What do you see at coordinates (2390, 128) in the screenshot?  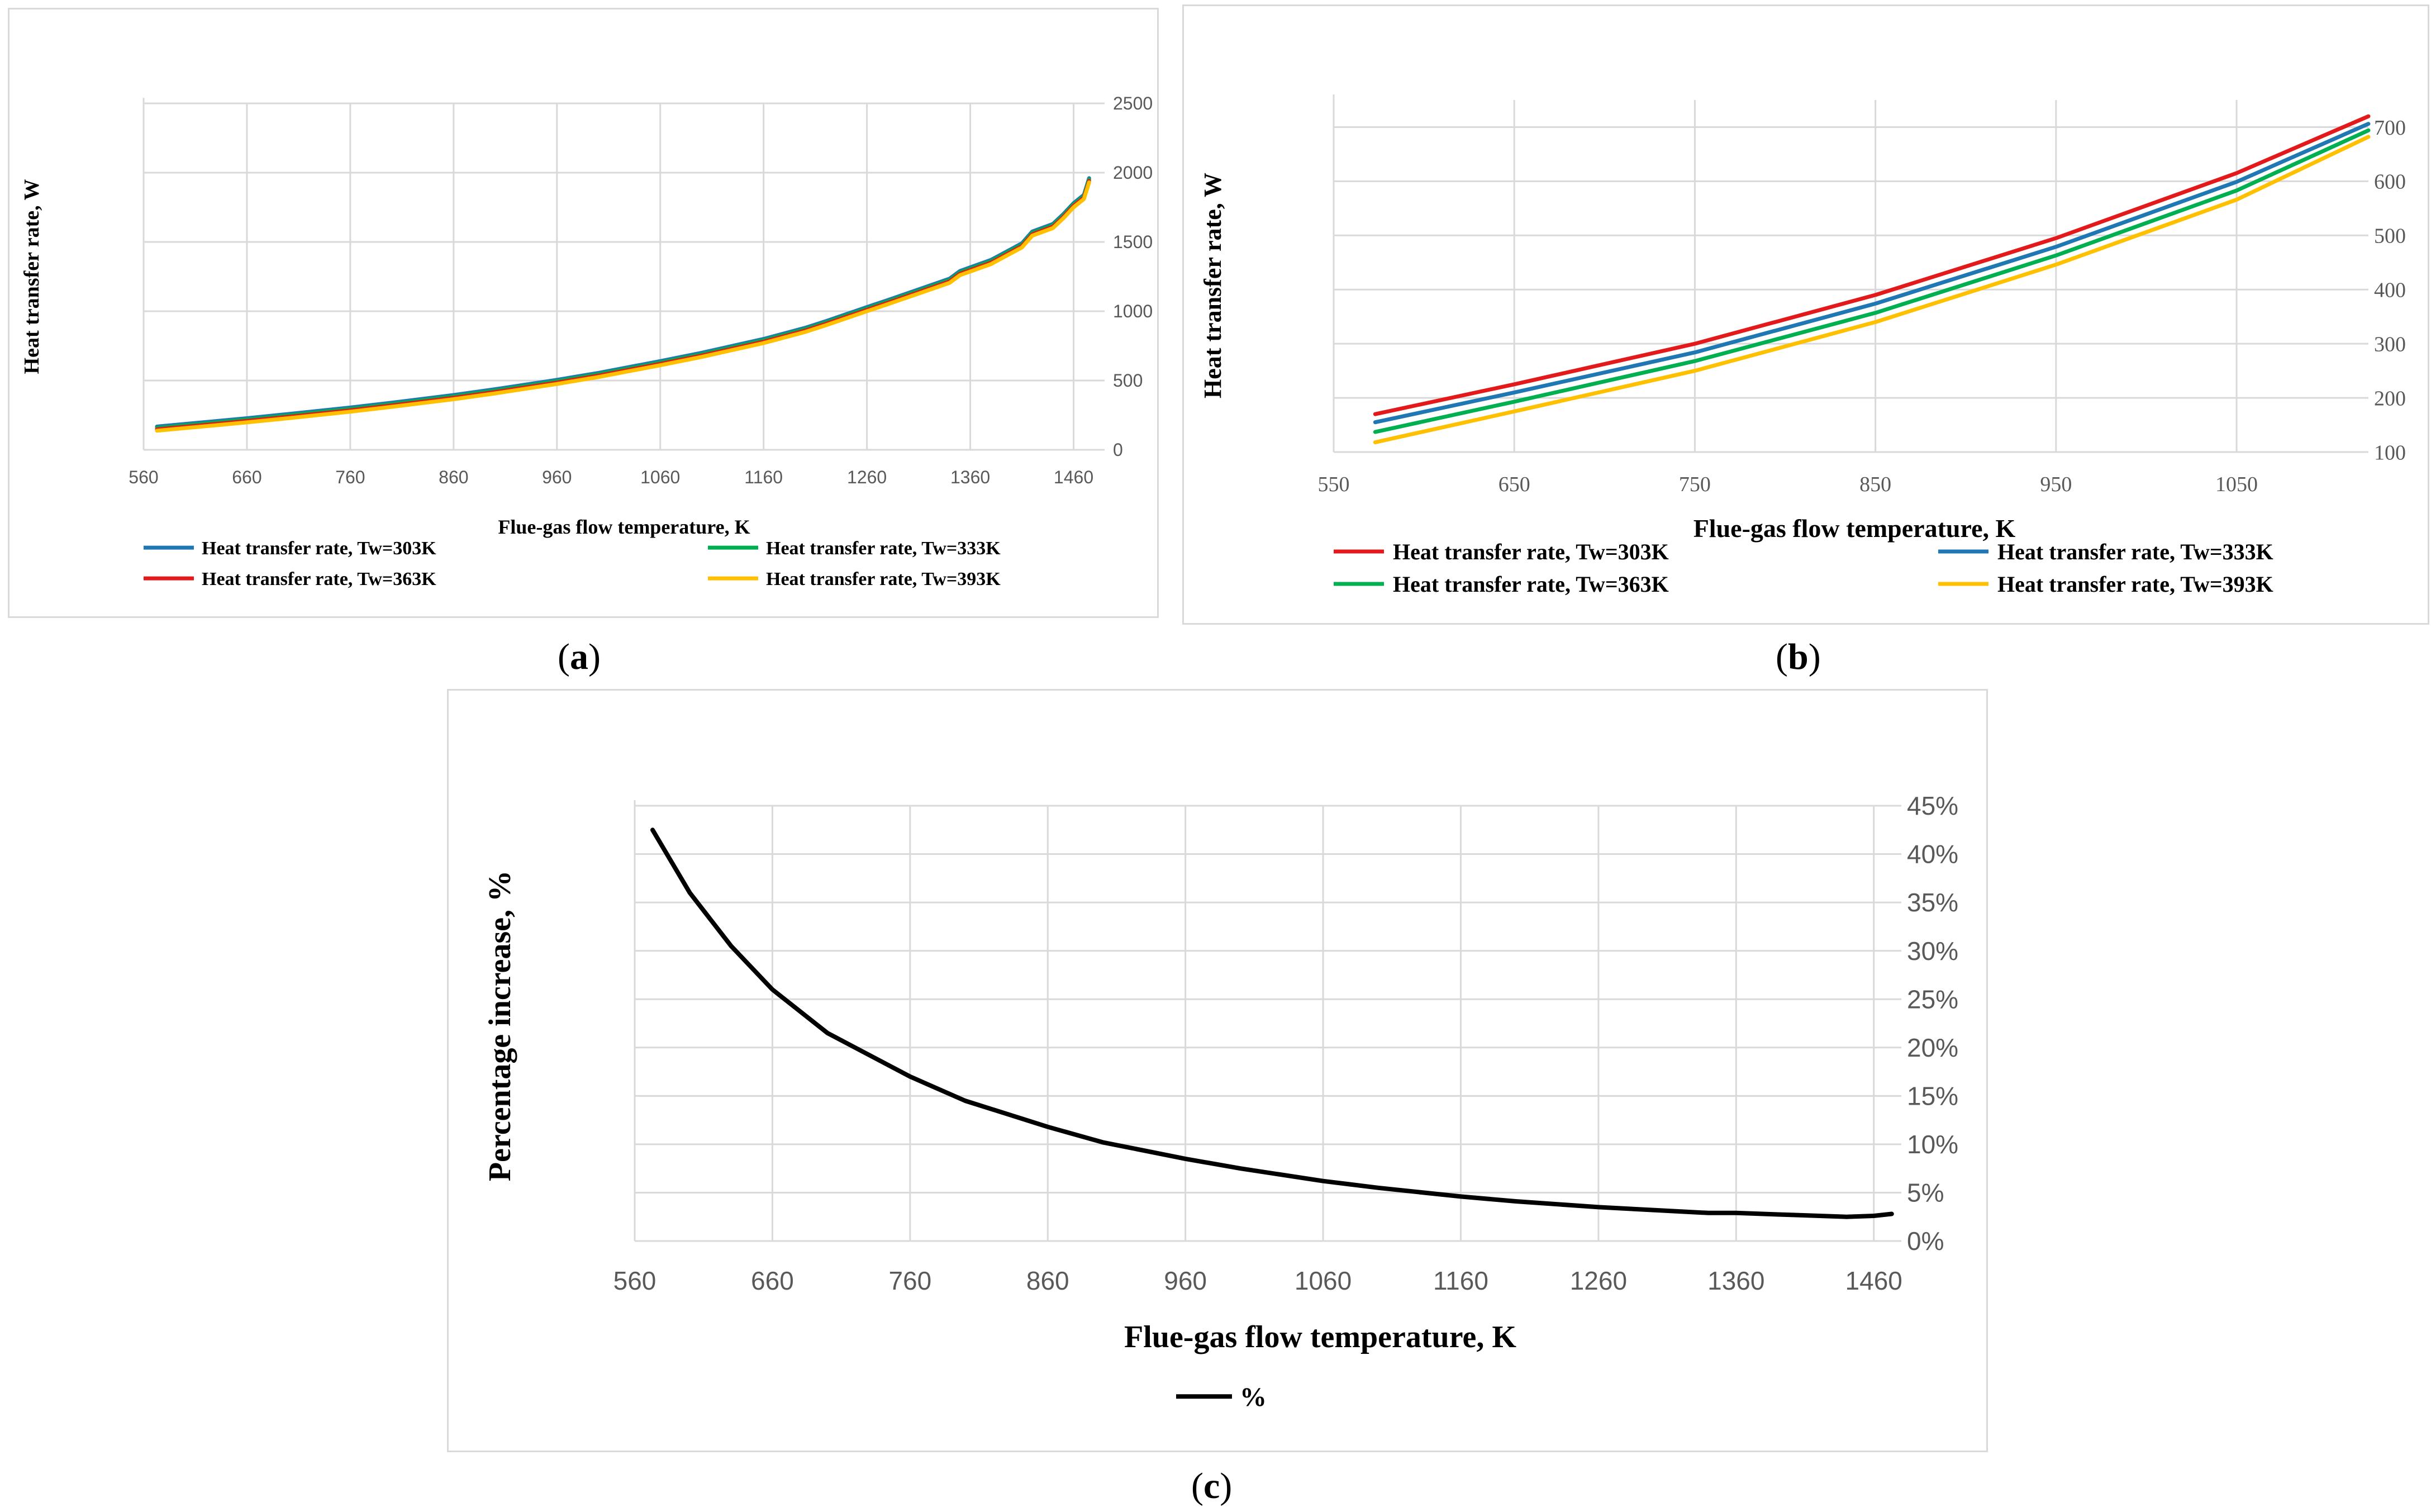 I see `y-tick-label: 700` at bounding box center [2390, 128].